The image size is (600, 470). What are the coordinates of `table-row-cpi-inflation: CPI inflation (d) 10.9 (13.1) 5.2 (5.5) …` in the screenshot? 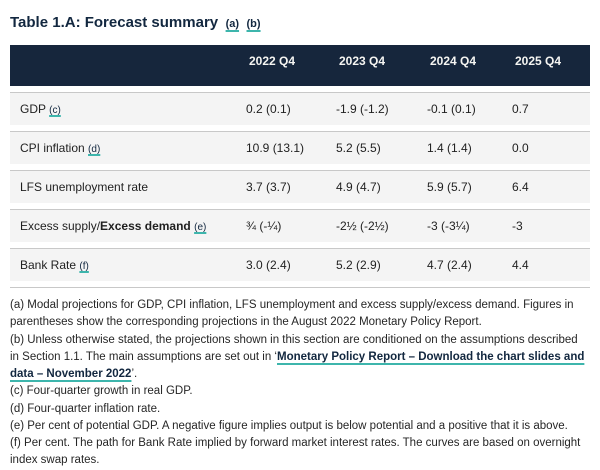 It's located at (300, 147).